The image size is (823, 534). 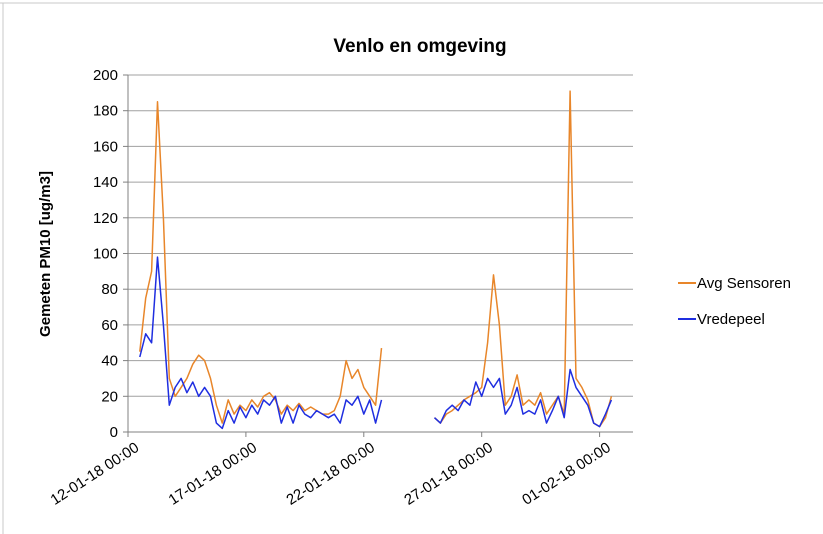 I want to click on y-tick-label: 180, so click(x=105, y=111).